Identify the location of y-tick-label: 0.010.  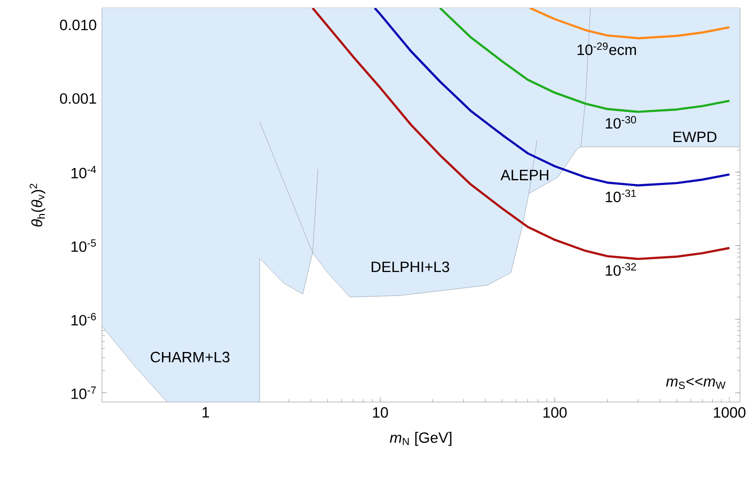
(78, 25).